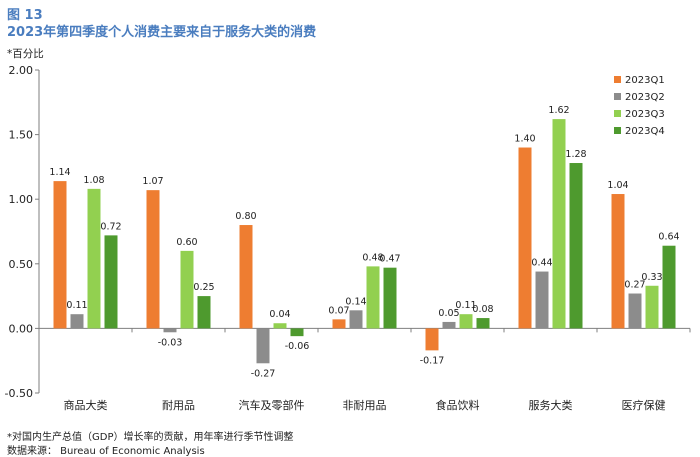 This screenshot has height=457, width=700. Describe the element at coordinates (86, 405) in the screenshot. I see `category-label: 商品大类` at that location.